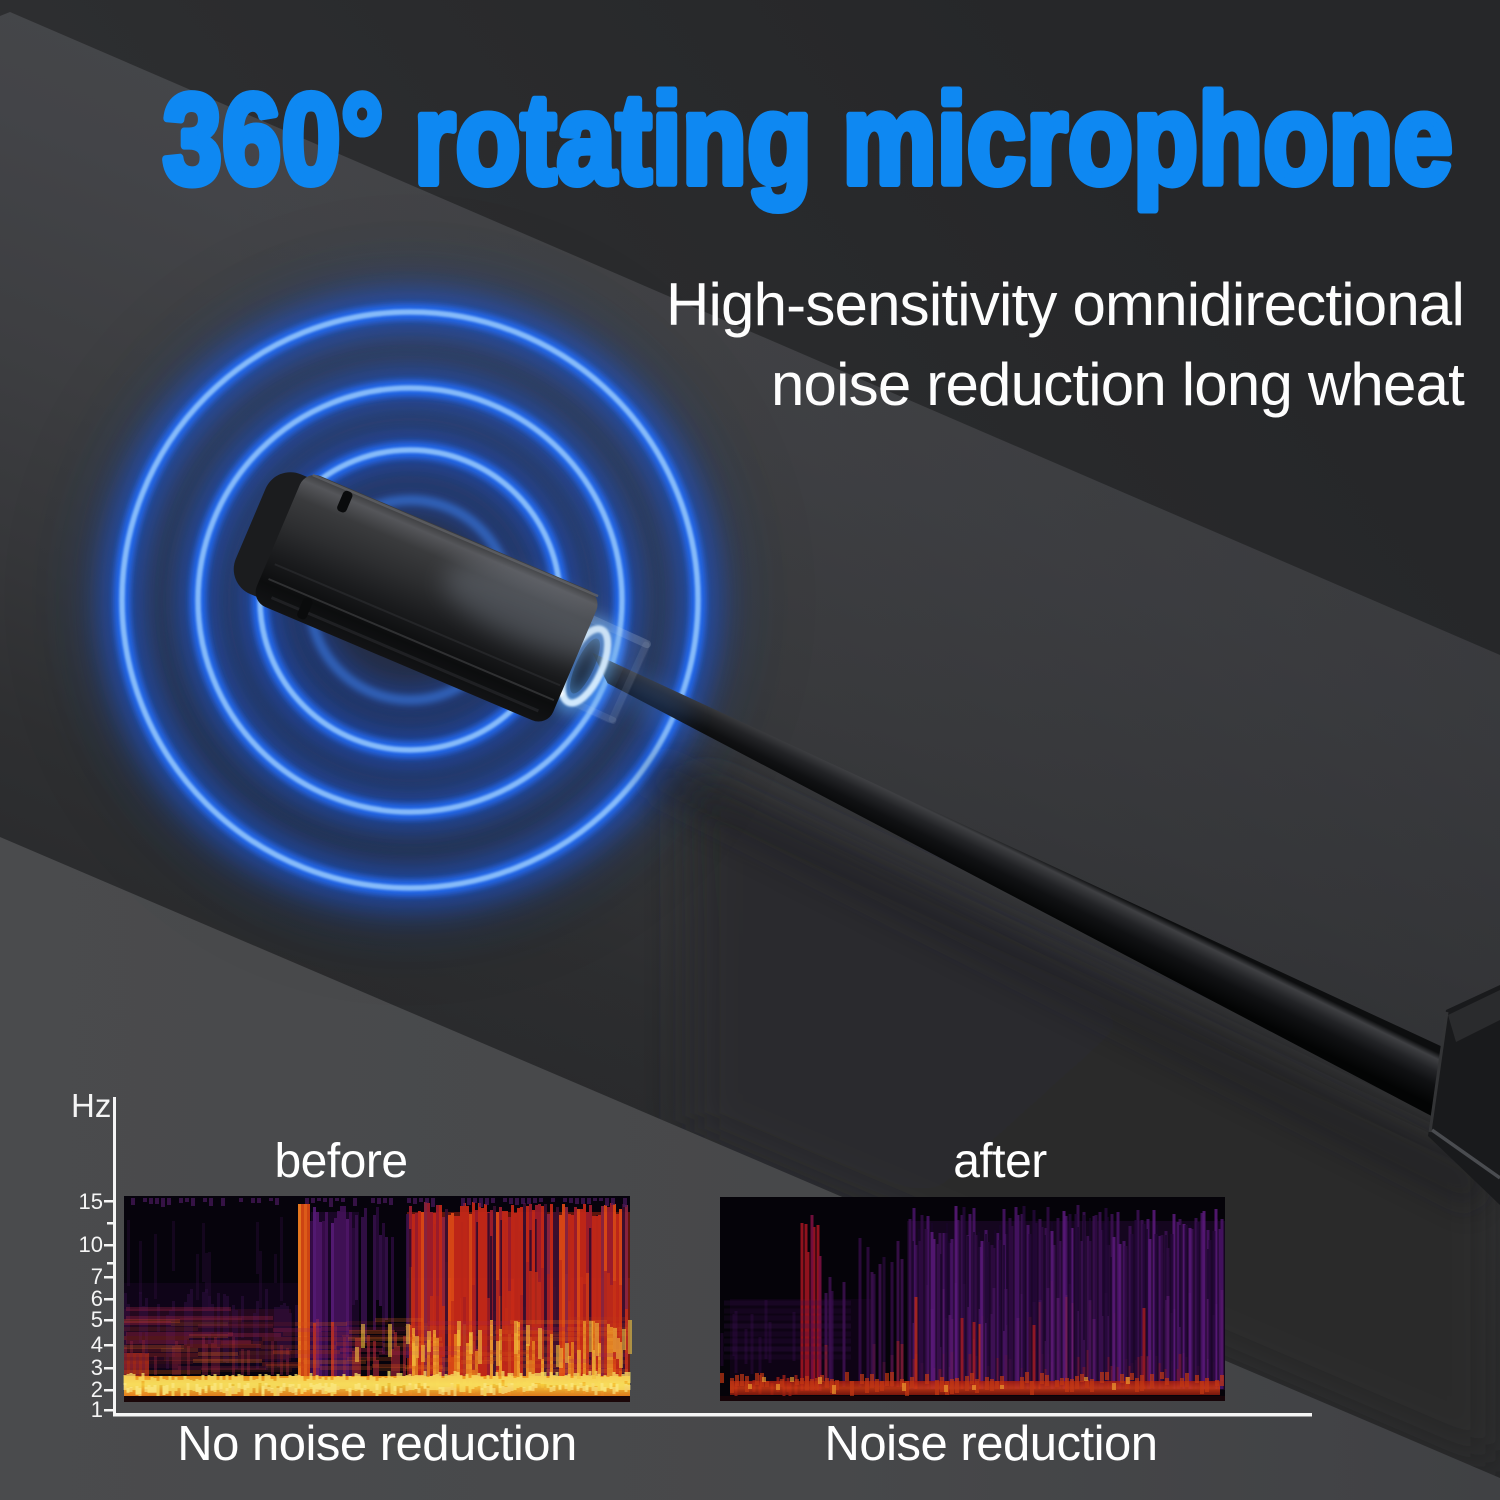 The width and height of the screenshot is (1500, 1500). I want to click on svg-text:High-sensitivity omnidirection: High-sensitivity omnidirectional, so click(1065, 304).